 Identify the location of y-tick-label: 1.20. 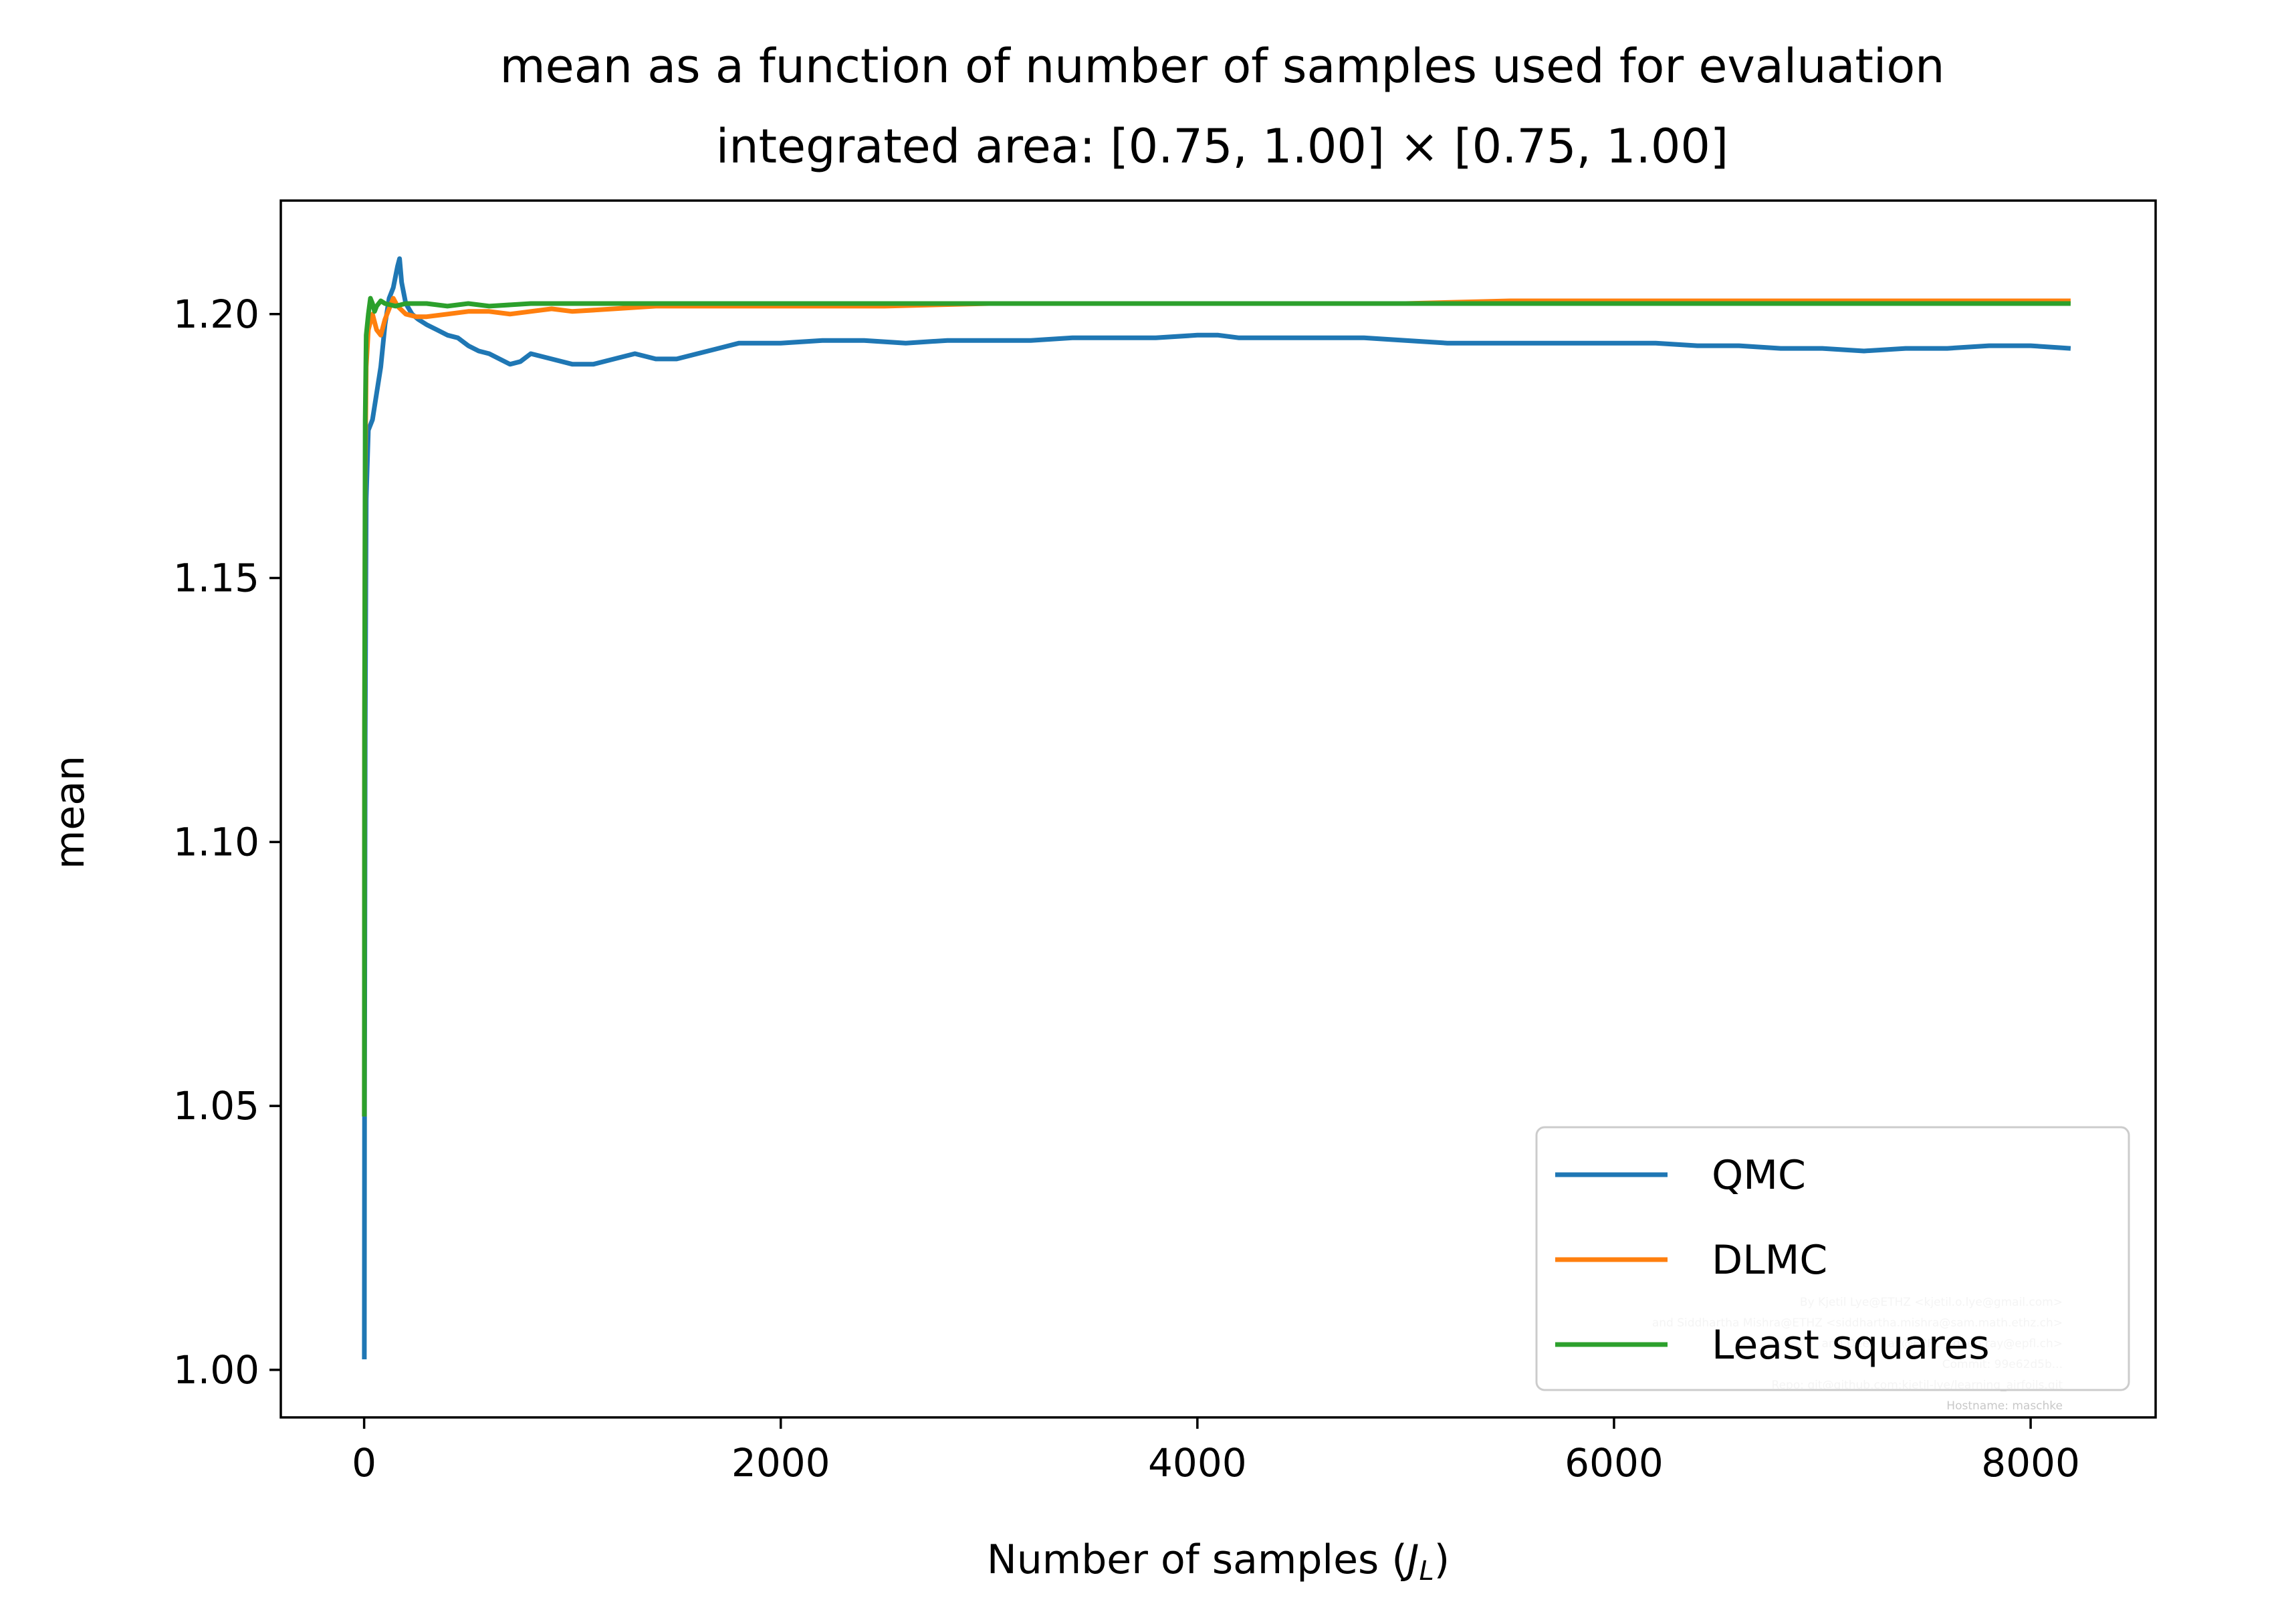
(216, 314).